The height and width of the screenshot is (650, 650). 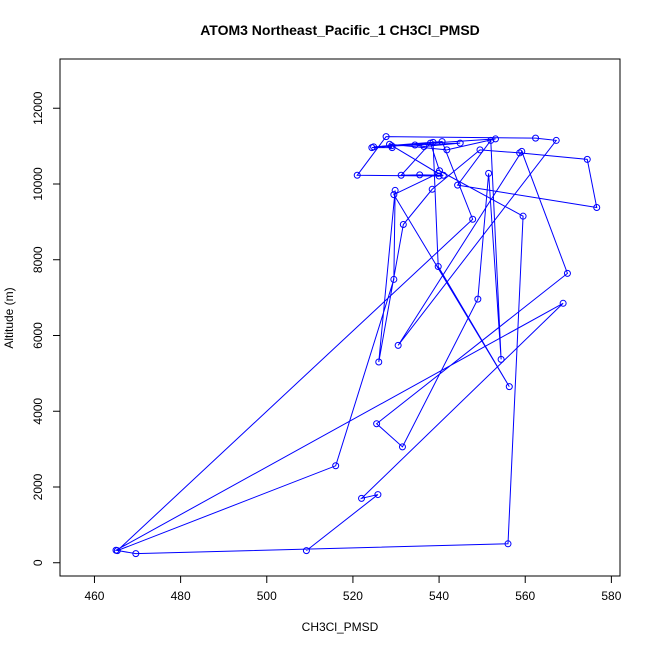 I want to click on y-tick-label: 8000, so click(x=38, y=259).